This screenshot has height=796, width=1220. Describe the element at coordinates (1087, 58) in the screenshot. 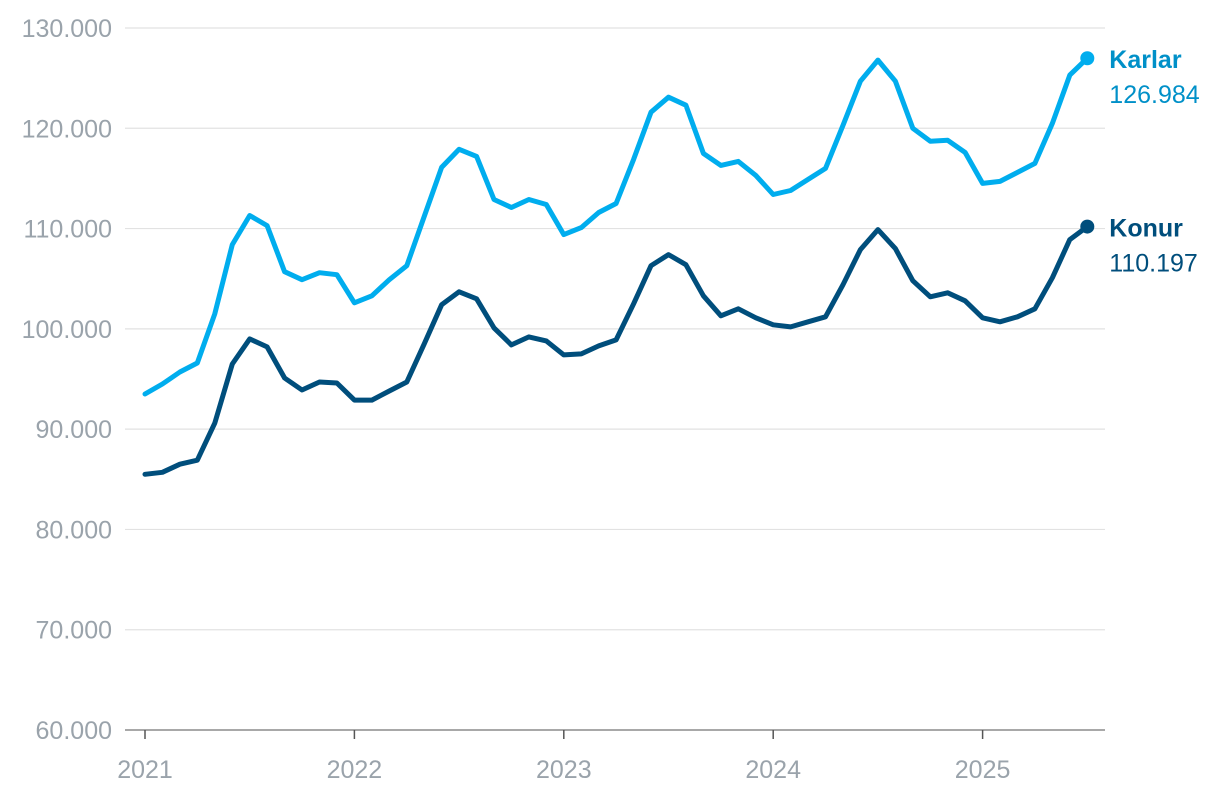

I see `end-point-karlar` at that location.